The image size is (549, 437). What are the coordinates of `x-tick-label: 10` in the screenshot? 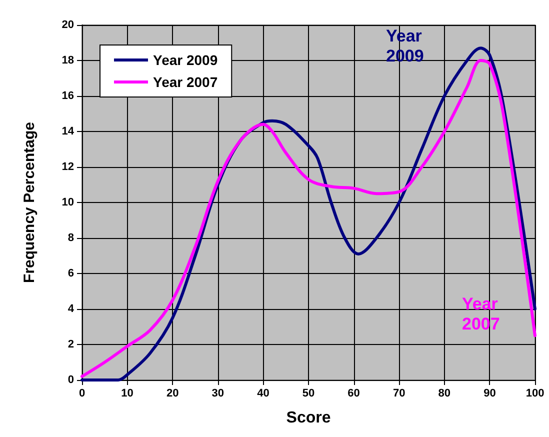 It's located at (127, 394).